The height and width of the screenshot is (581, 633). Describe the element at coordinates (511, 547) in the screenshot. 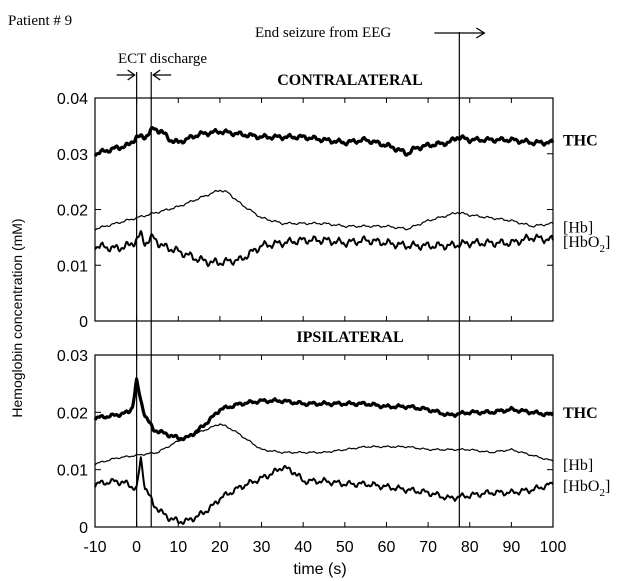

I see `x-tick-label: 90` at that location.